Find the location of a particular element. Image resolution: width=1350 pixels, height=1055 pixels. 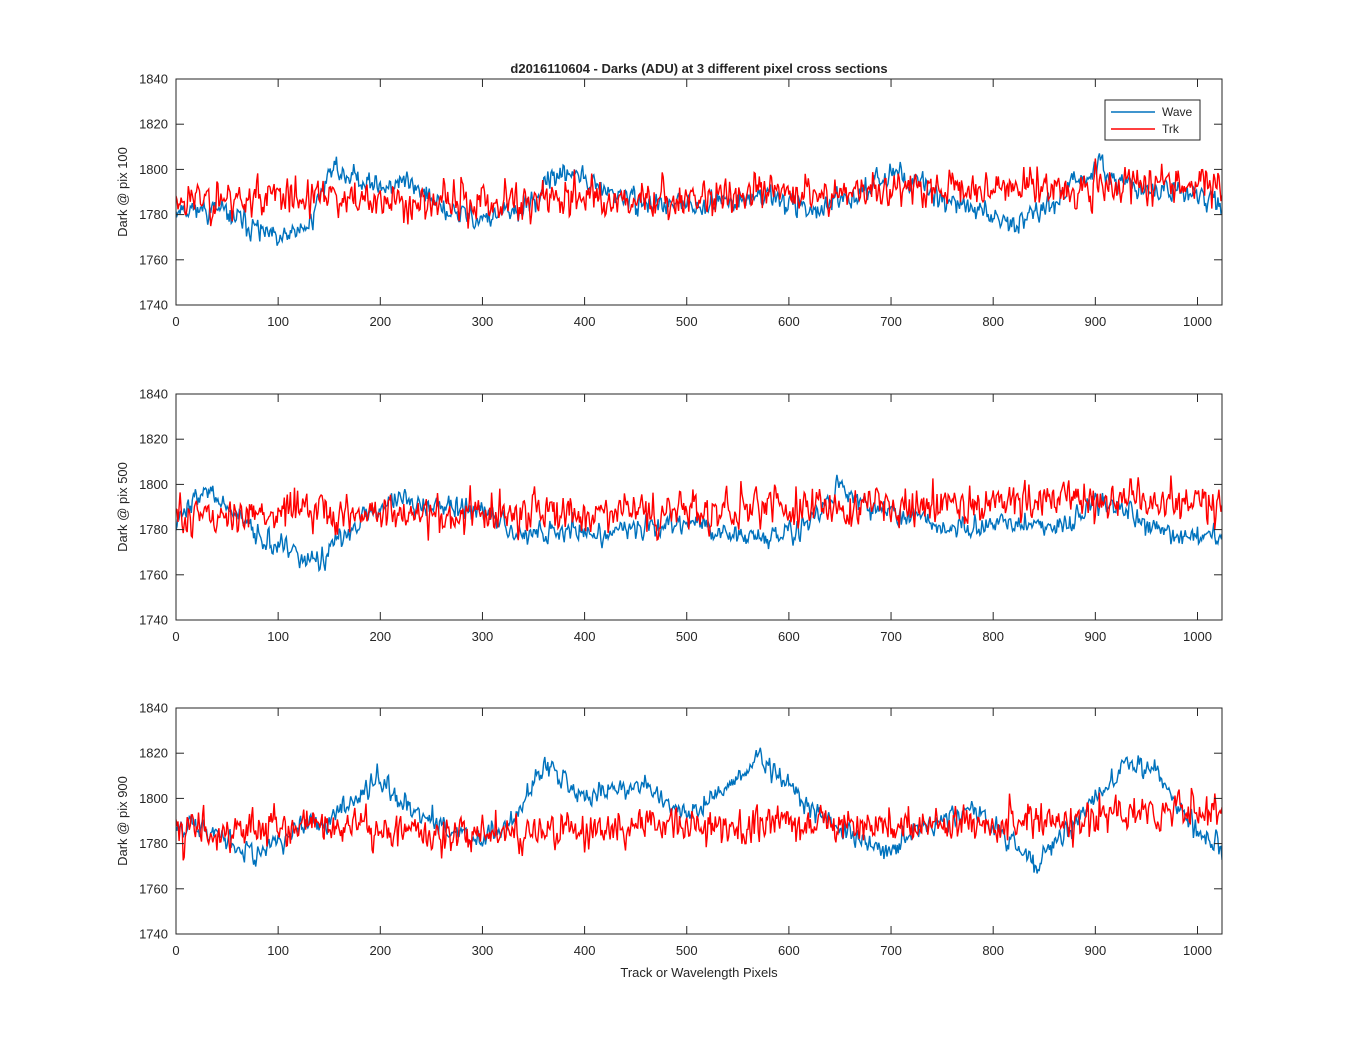

y-axis-label: Dark @ pix 500 is located at coordinates (122, 507).